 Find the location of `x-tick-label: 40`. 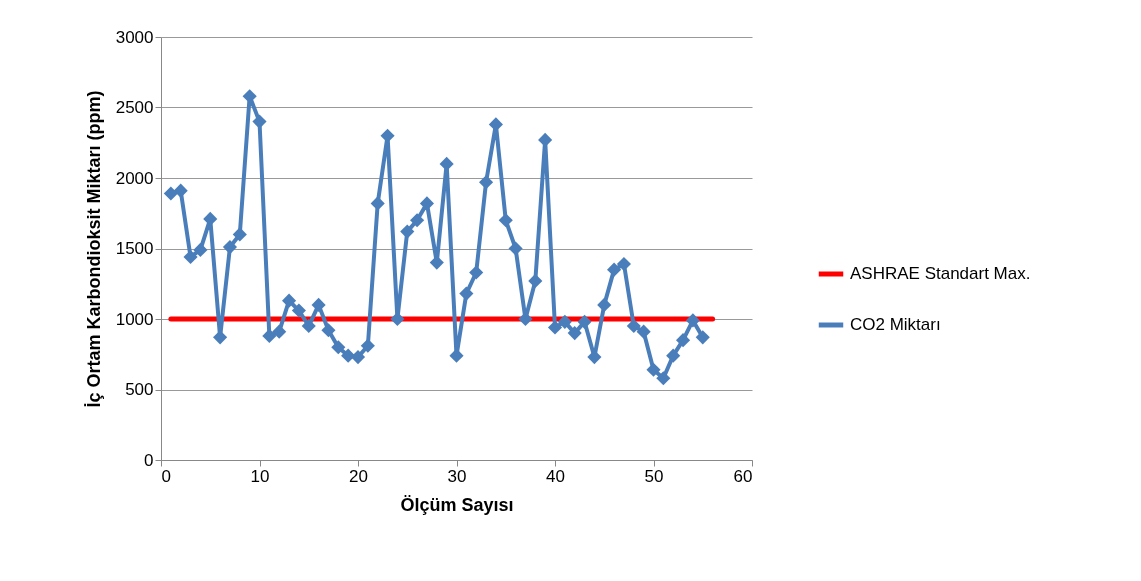

x-tick-label: 40 is located at coordinates (555, 476).